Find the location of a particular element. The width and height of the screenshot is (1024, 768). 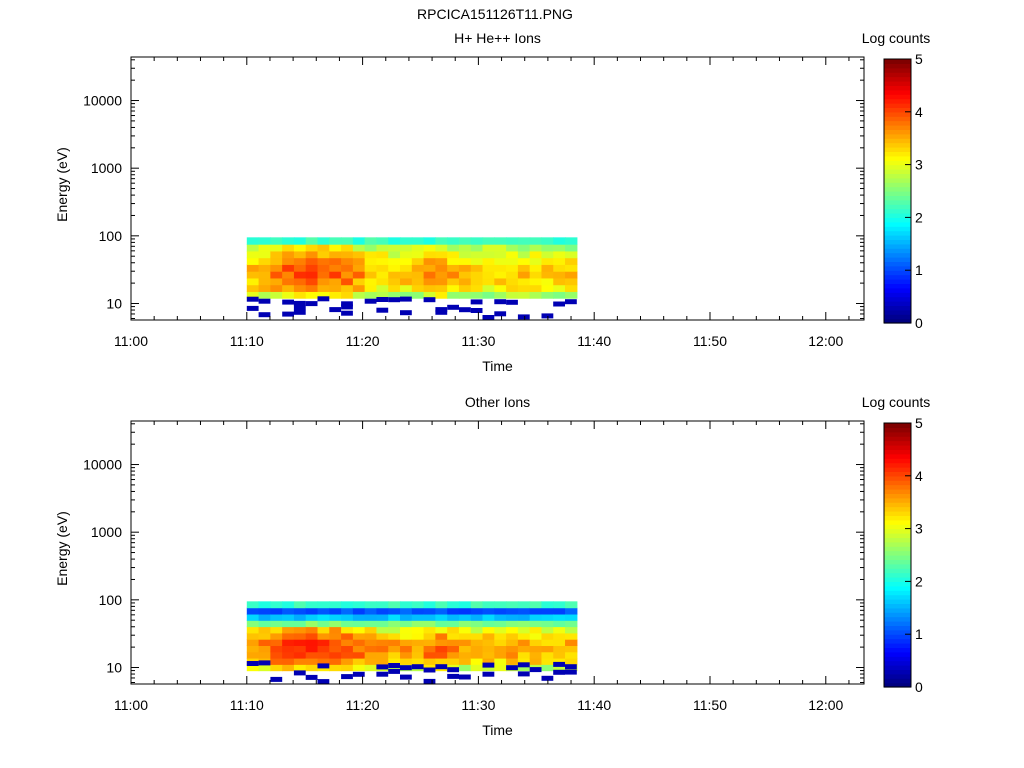

colorbar-tick-label: 3 is located at coordinates (919, 165).